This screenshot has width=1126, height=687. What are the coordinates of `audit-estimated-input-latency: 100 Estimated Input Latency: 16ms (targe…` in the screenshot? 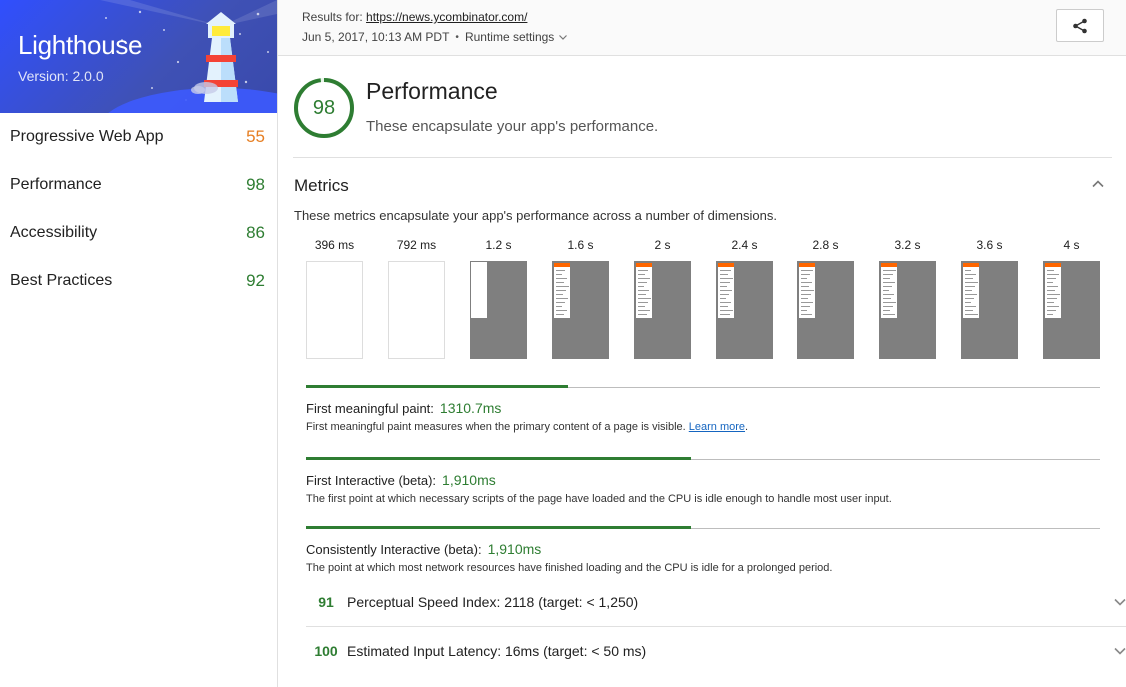 It's located at (716, 651).